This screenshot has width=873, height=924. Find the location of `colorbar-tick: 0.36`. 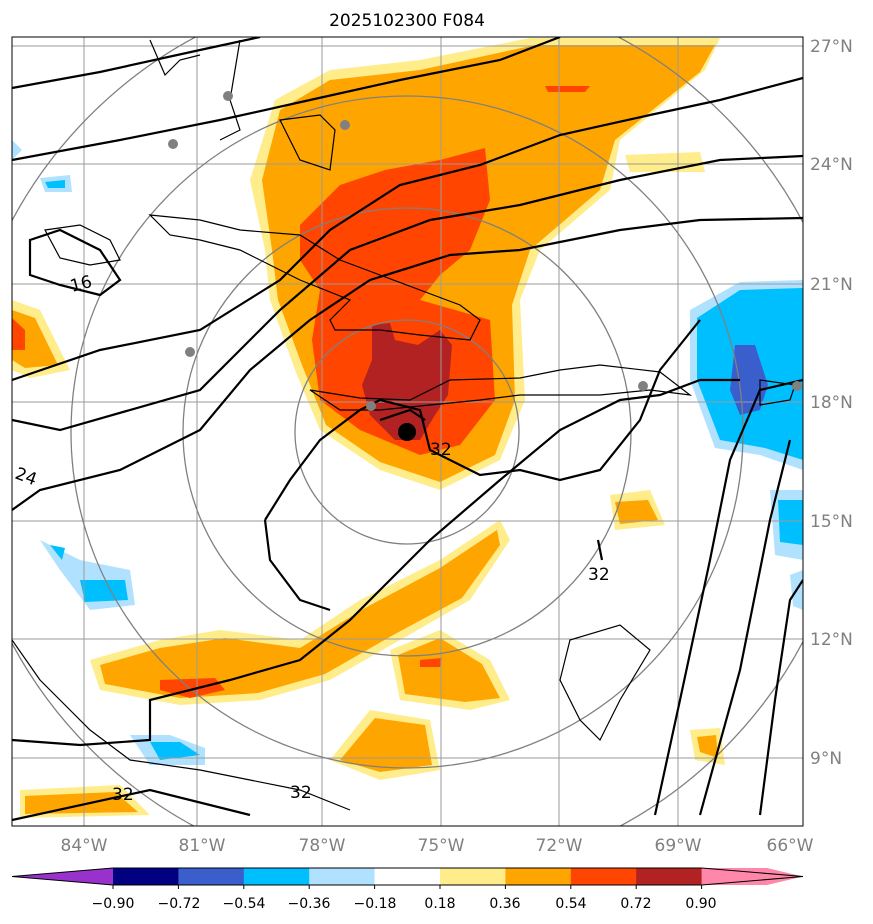

colorbar-tick: 0.36 is located at coordinates (504, 904).